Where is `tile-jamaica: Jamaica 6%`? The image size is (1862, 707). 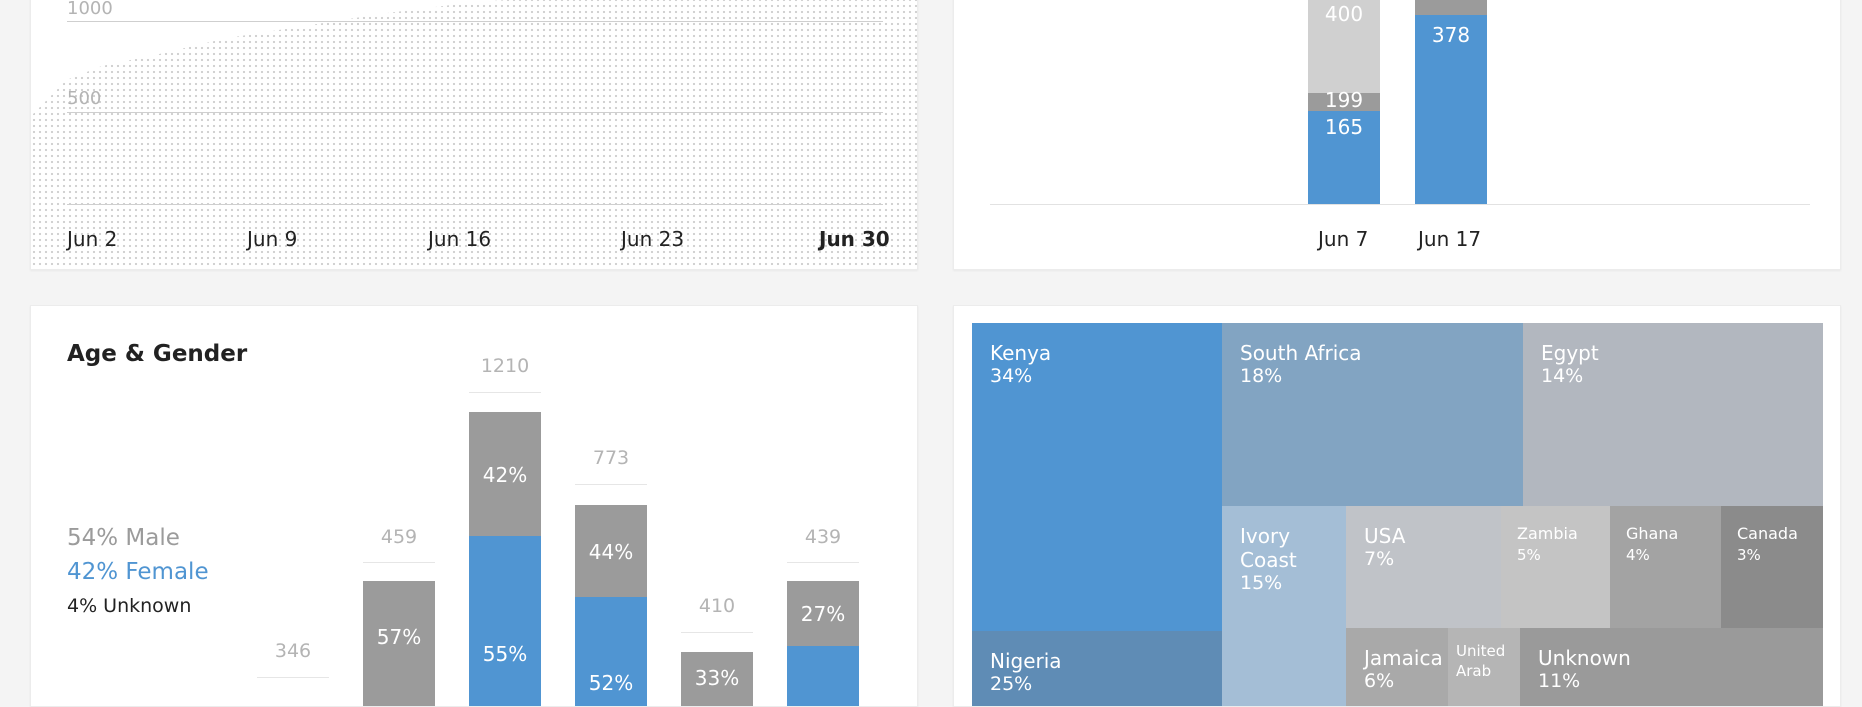
tile-jamaica: Jamaica 6% is located at coordinates (1397, 667).